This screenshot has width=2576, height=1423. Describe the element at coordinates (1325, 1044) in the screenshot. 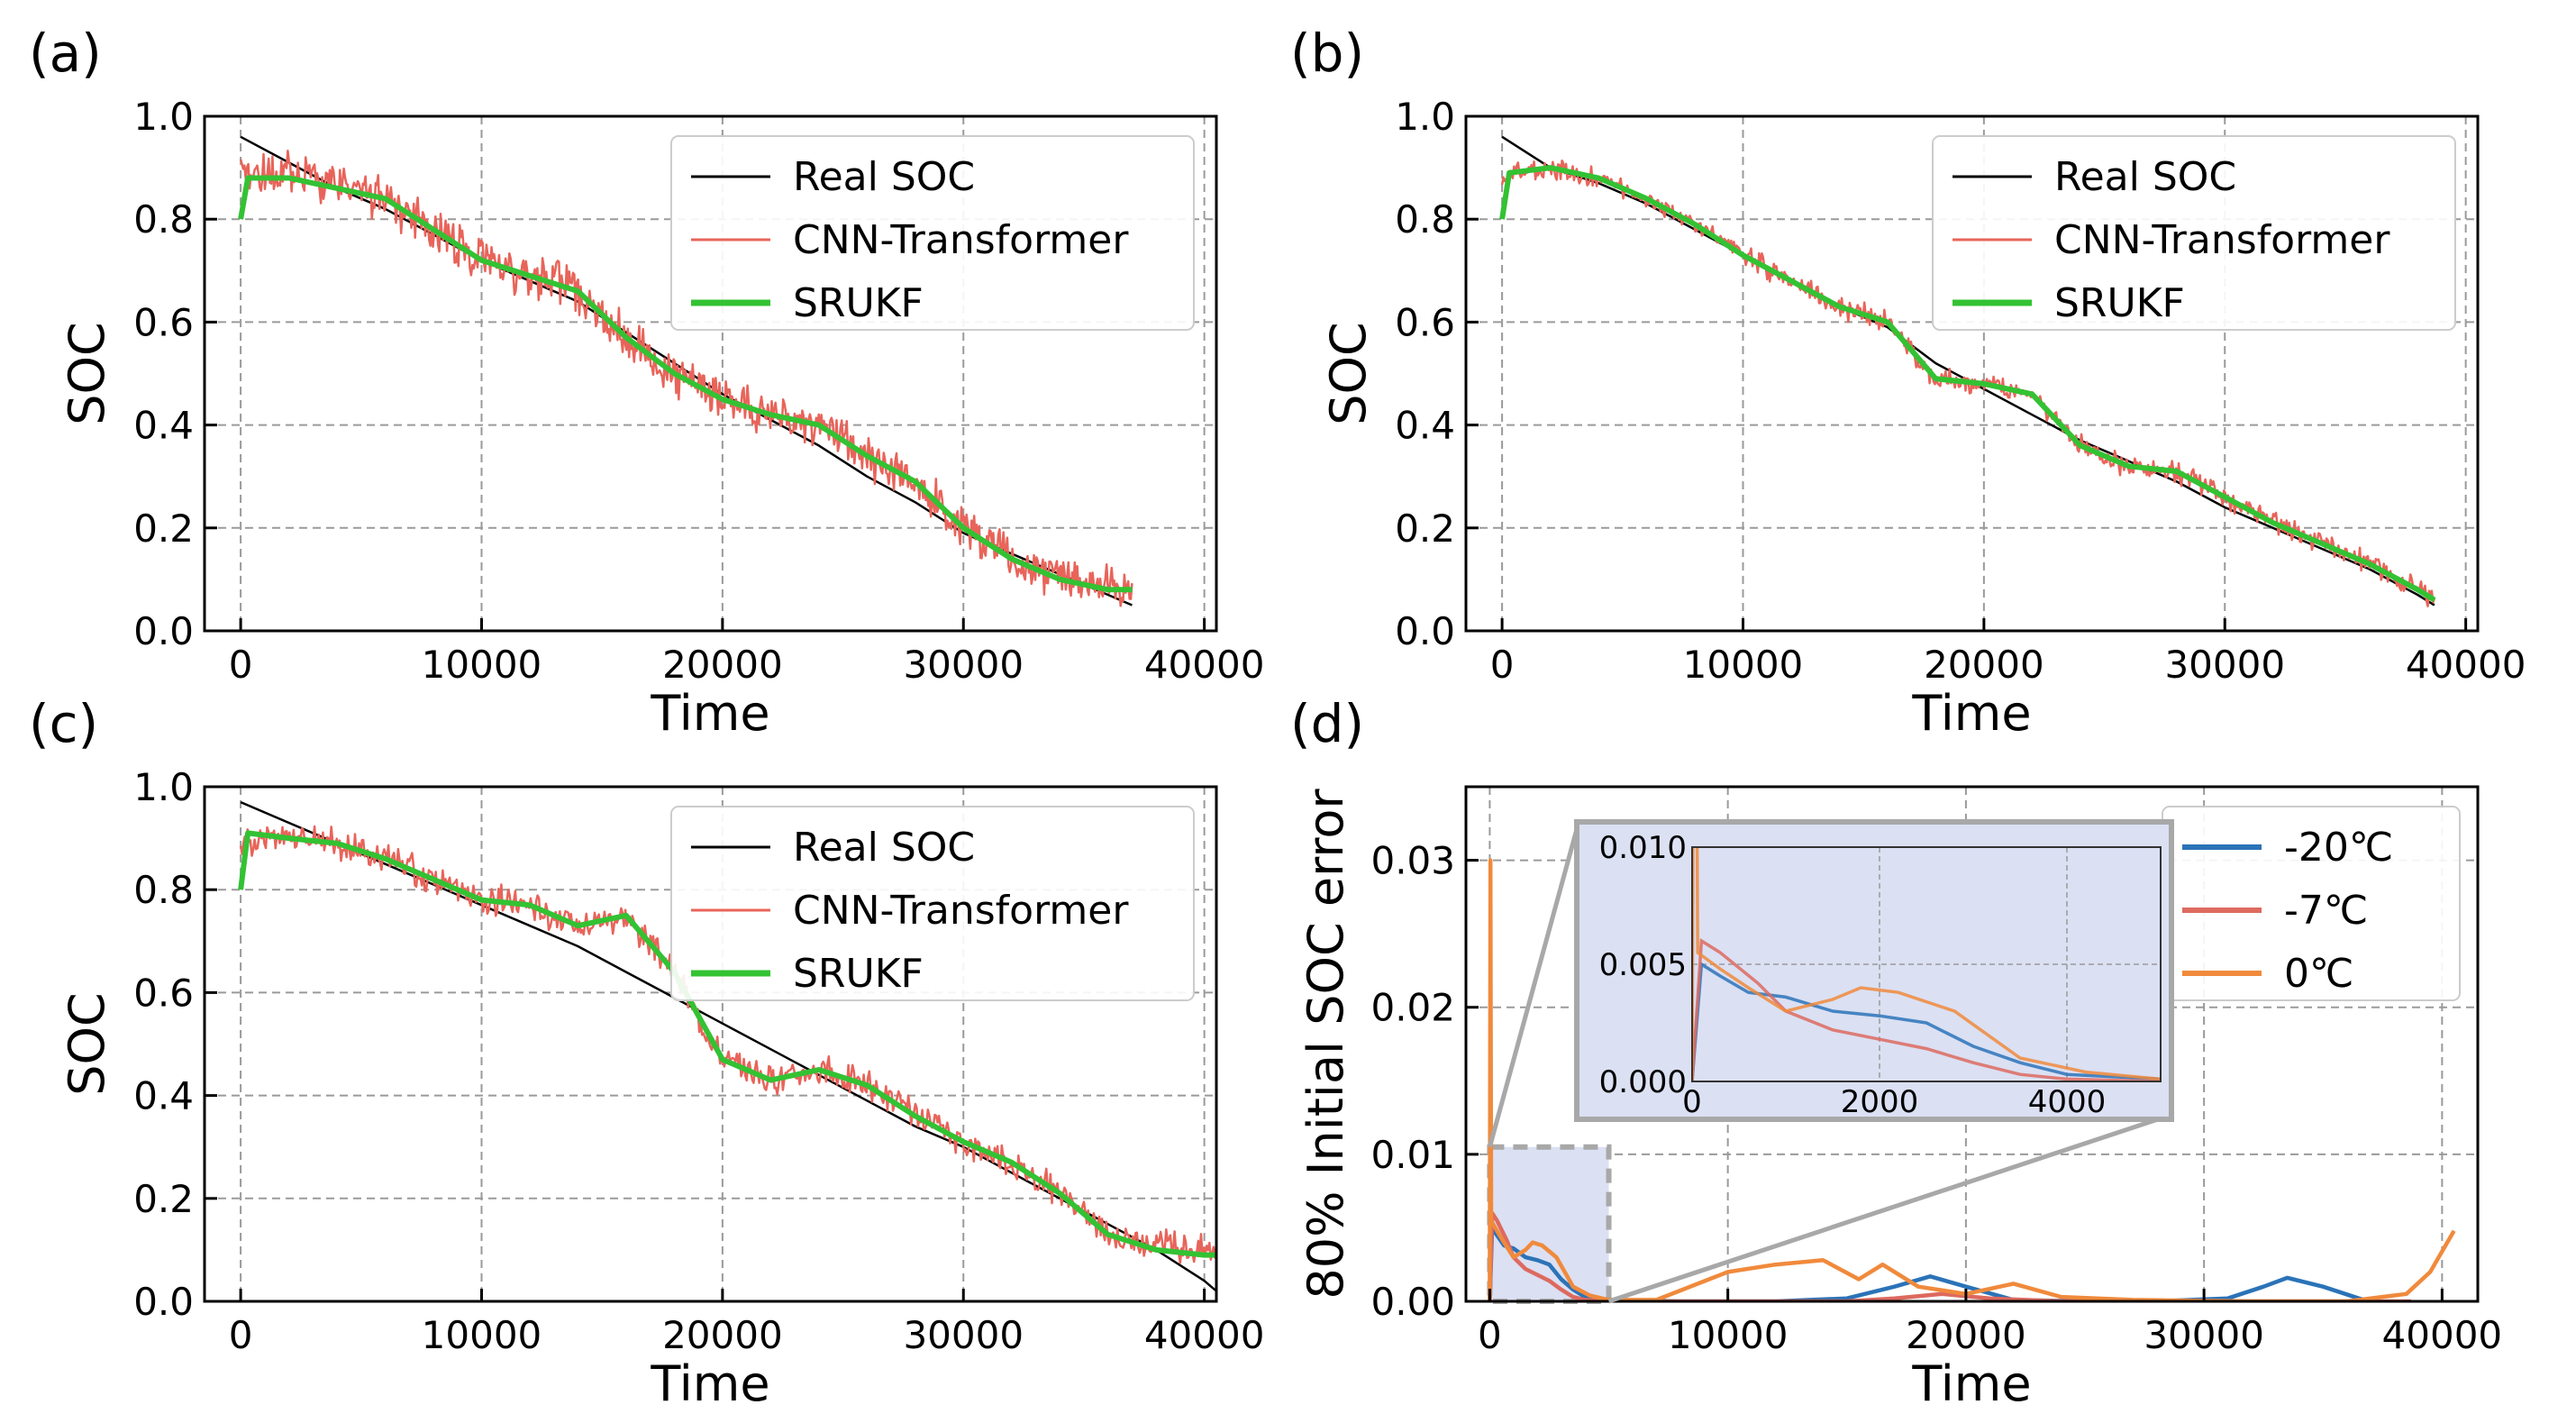

I see `y-axis-title: 80% Initial SOC error` at that location.